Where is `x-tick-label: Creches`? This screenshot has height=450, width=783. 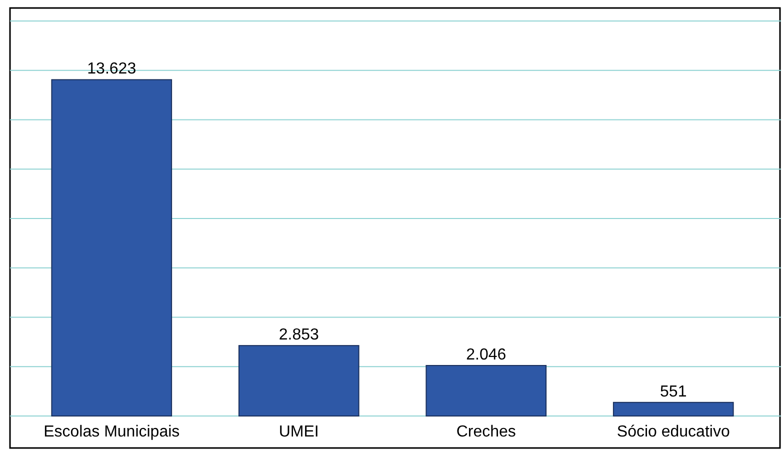 x-tick-label: Creches is located at coordinates (486, 432).